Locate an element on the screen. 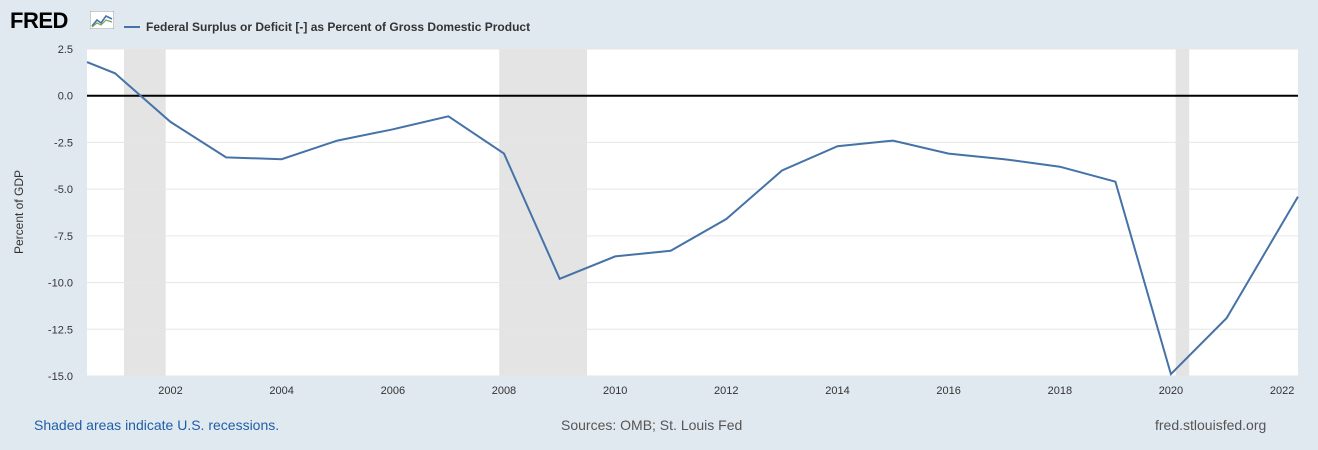 The height and width of the screenshot is (450, 1318). x-tick-label: 2010 is located at coordinates (615, 391).